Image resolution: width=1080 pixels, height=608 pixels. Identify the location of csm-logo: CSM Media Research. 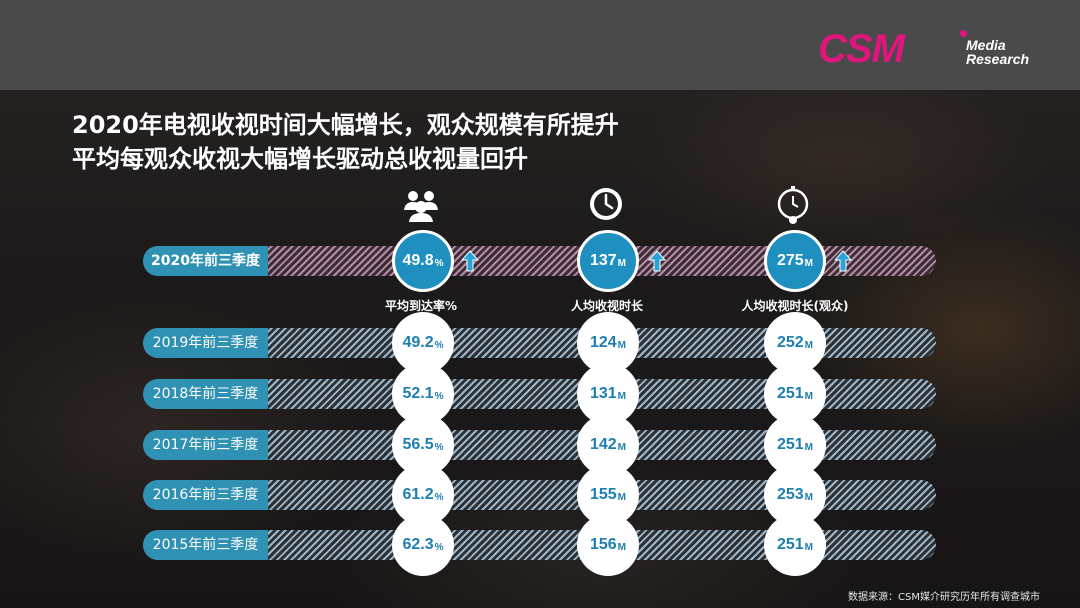
(928, 49).